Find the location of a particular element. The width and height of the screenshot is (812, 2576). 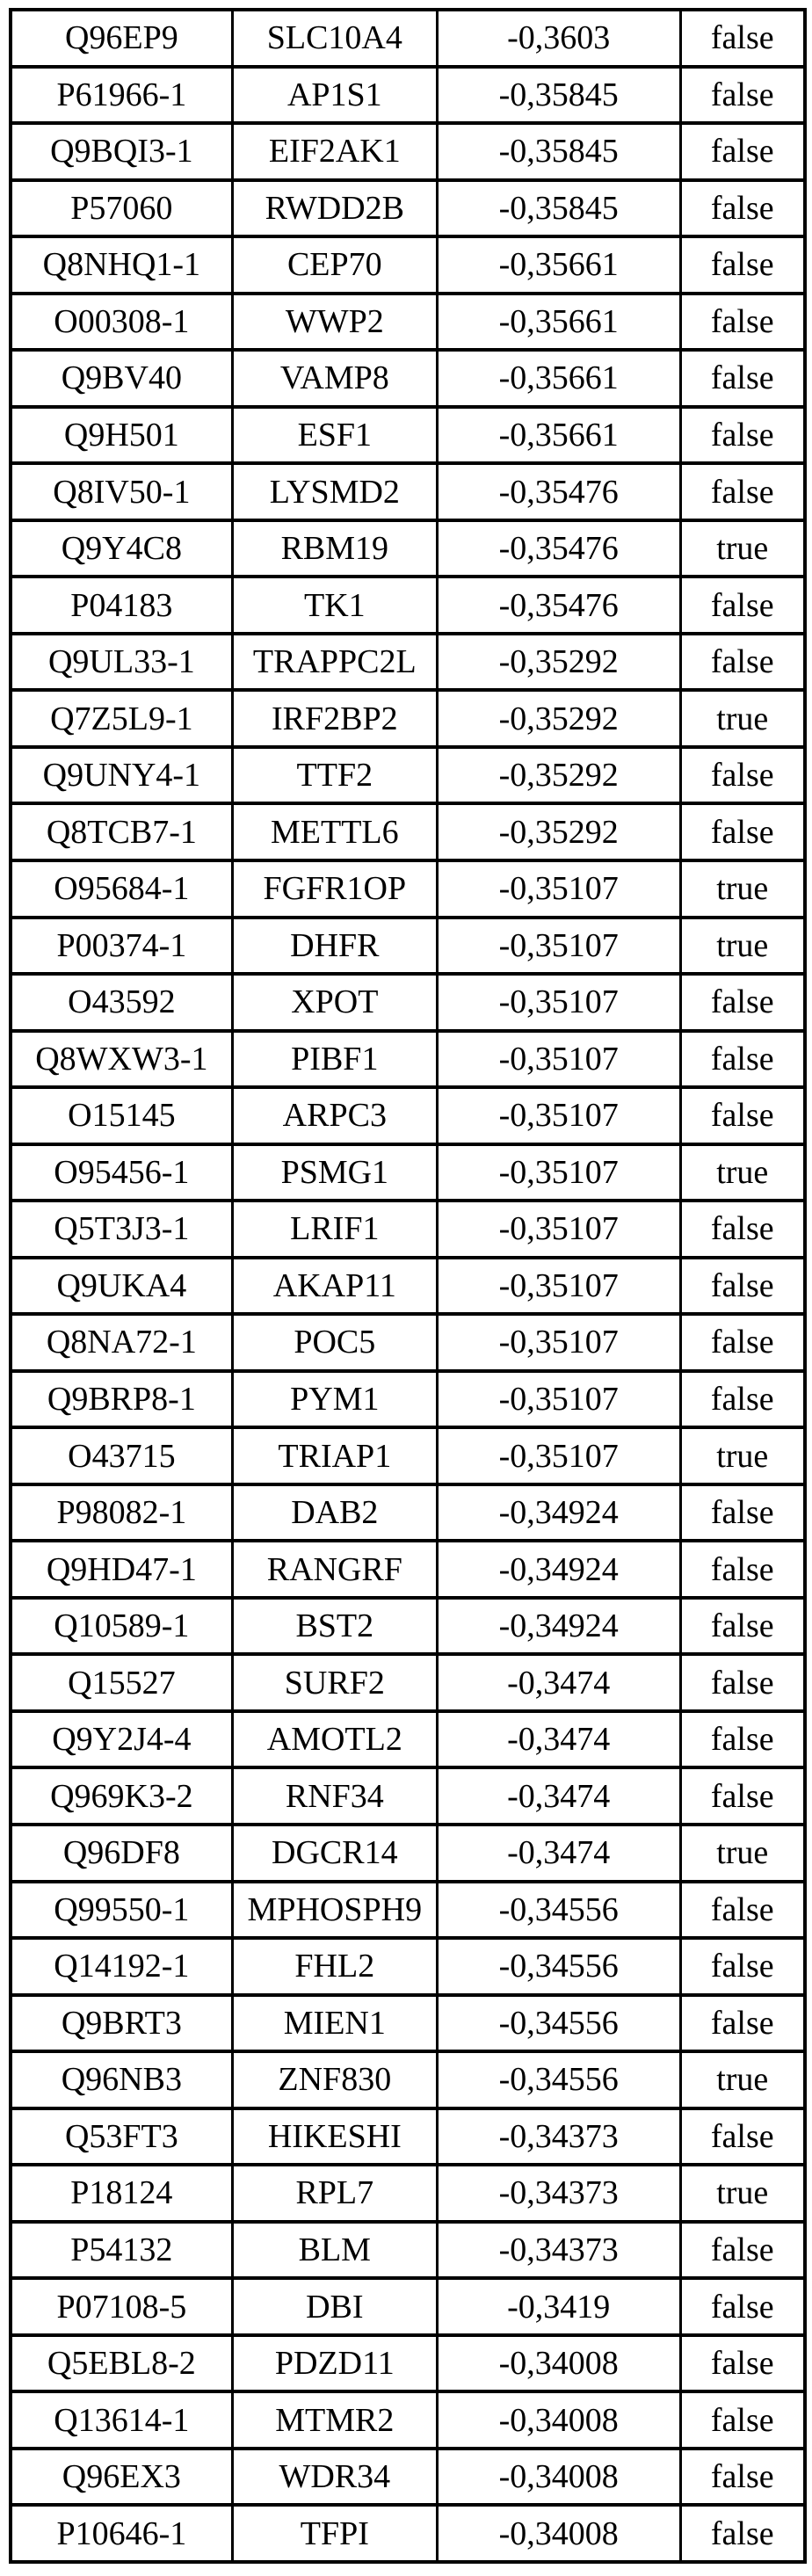

gene-symbol-cell: PDZD11 is located at coordinates (334, 2363).